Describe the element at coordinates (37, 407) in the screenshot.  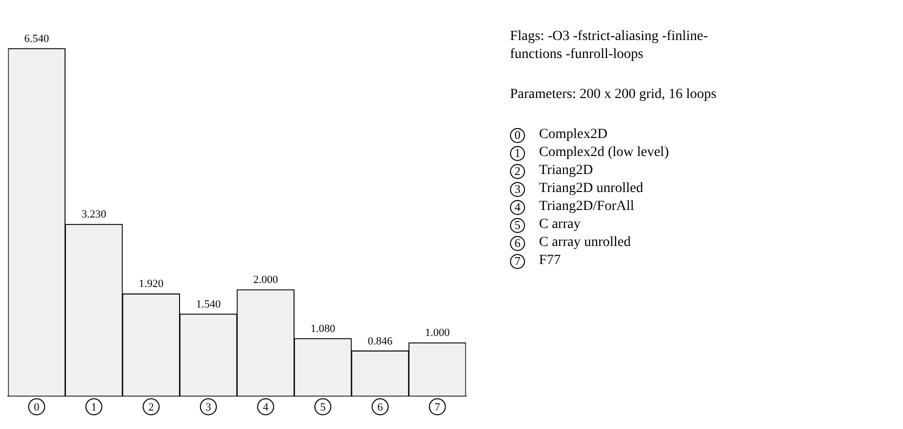
I see `x-tick-label: 0` at that location.